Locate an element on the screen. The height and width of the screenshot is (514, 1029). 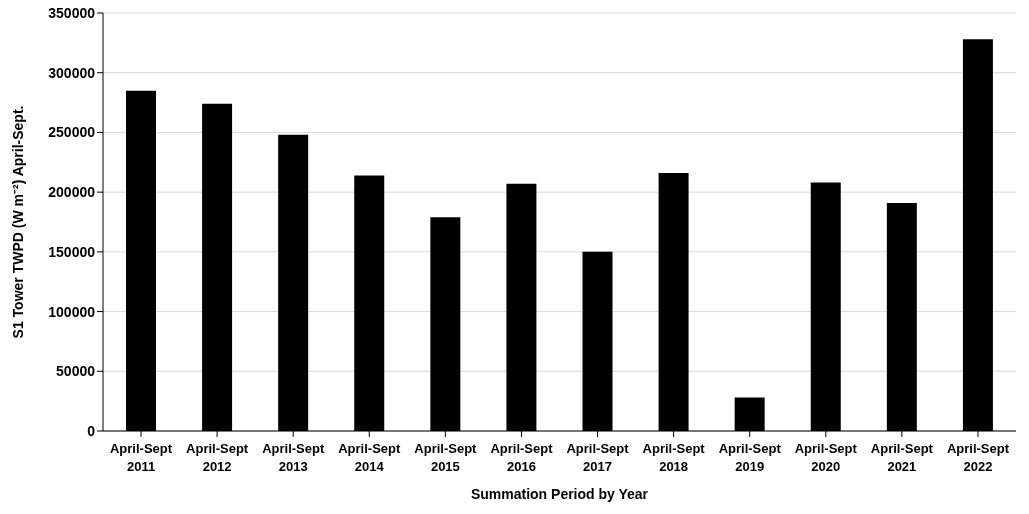
x-tick-label: April-Sept 2011 is located at coordinates (141, 457).